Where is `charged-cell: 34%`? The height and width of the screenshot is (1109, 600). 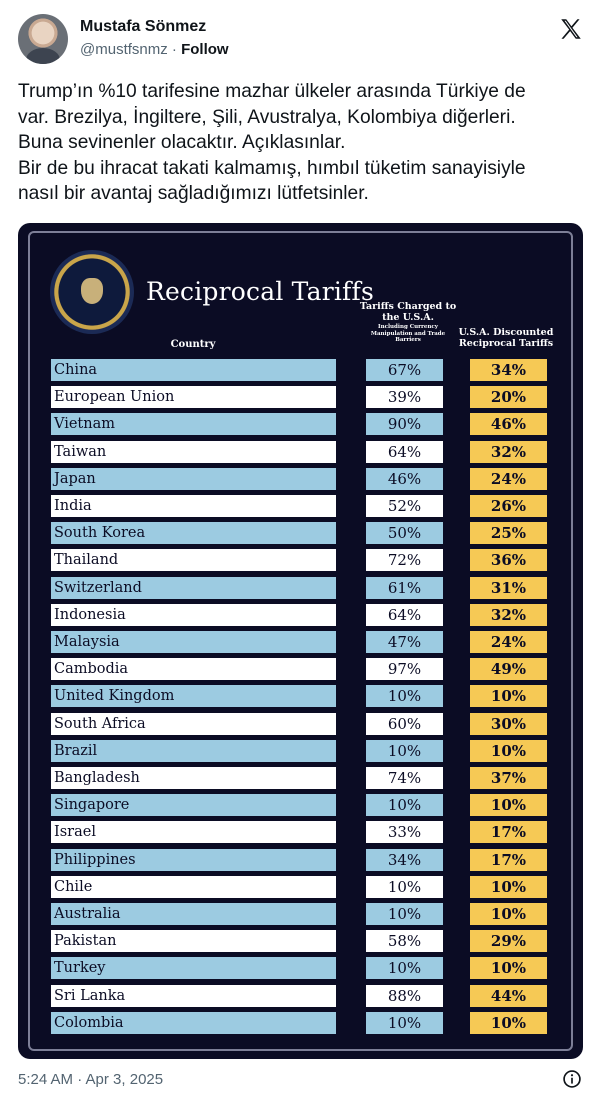 charged-cell: 34% is located at coordinates (404, 859).